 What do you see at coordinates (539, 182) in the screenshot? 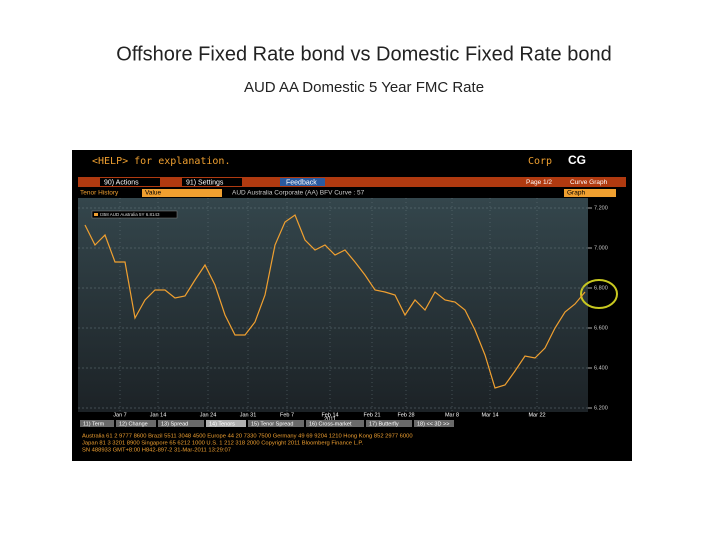
I see `page-number: Page 1/2` at bounding box center [539, 182].